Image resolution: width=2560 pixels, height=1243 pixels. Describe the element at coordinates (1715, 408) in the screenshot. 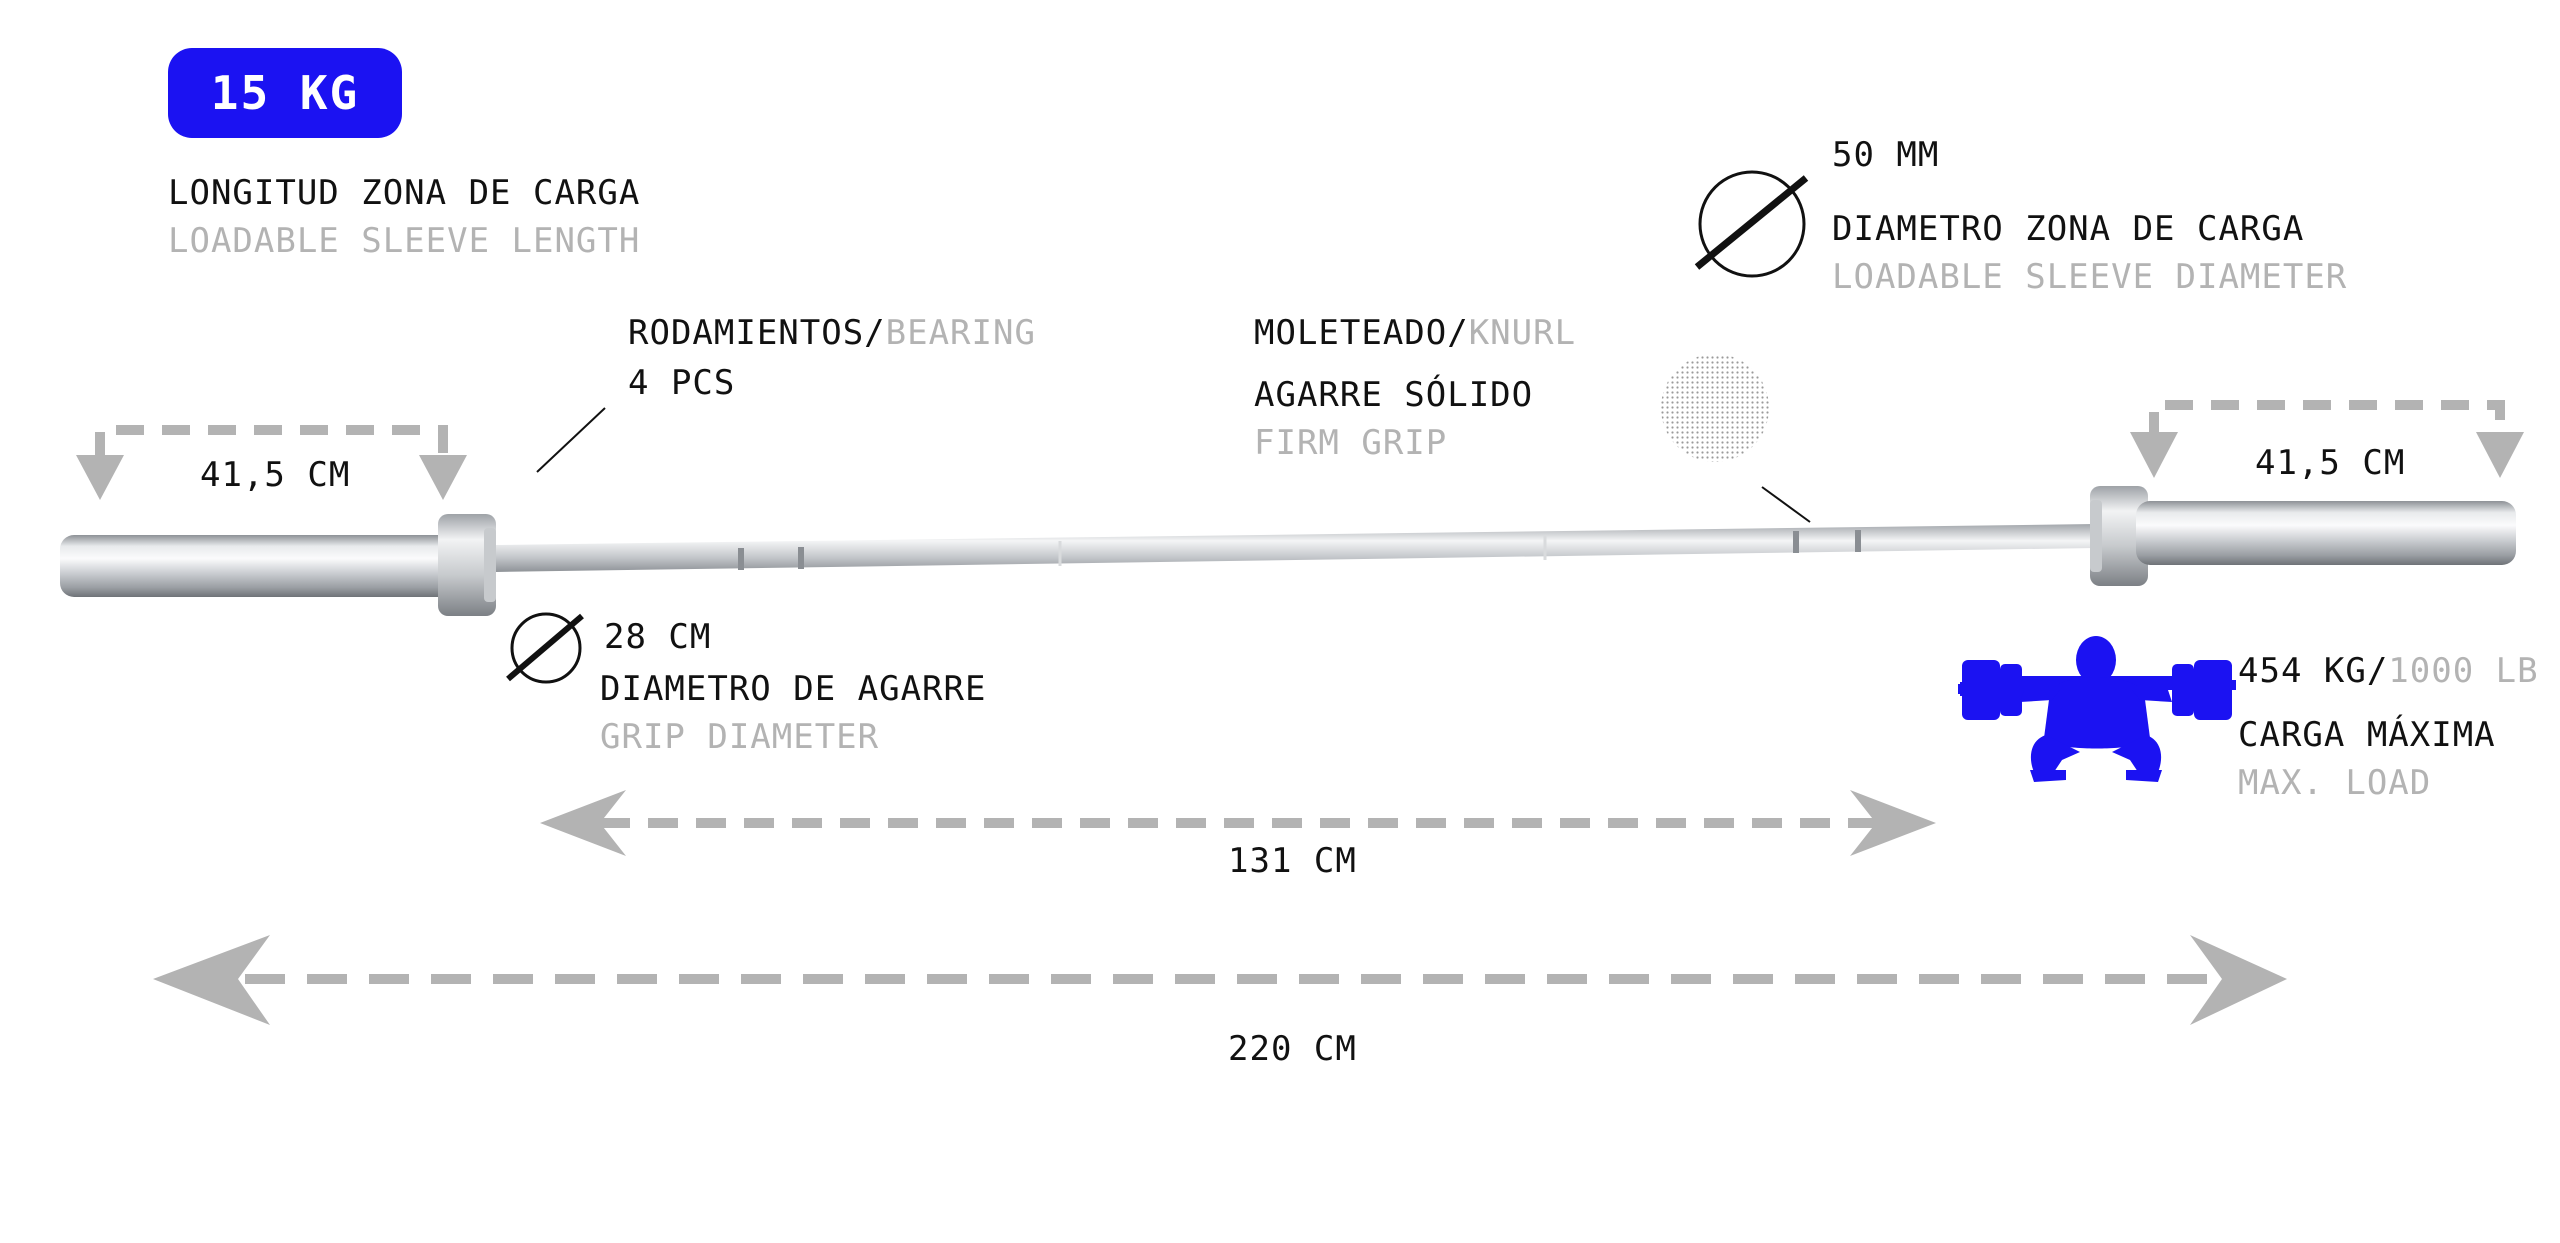

I see `knurl-texture-swatch` at that location.